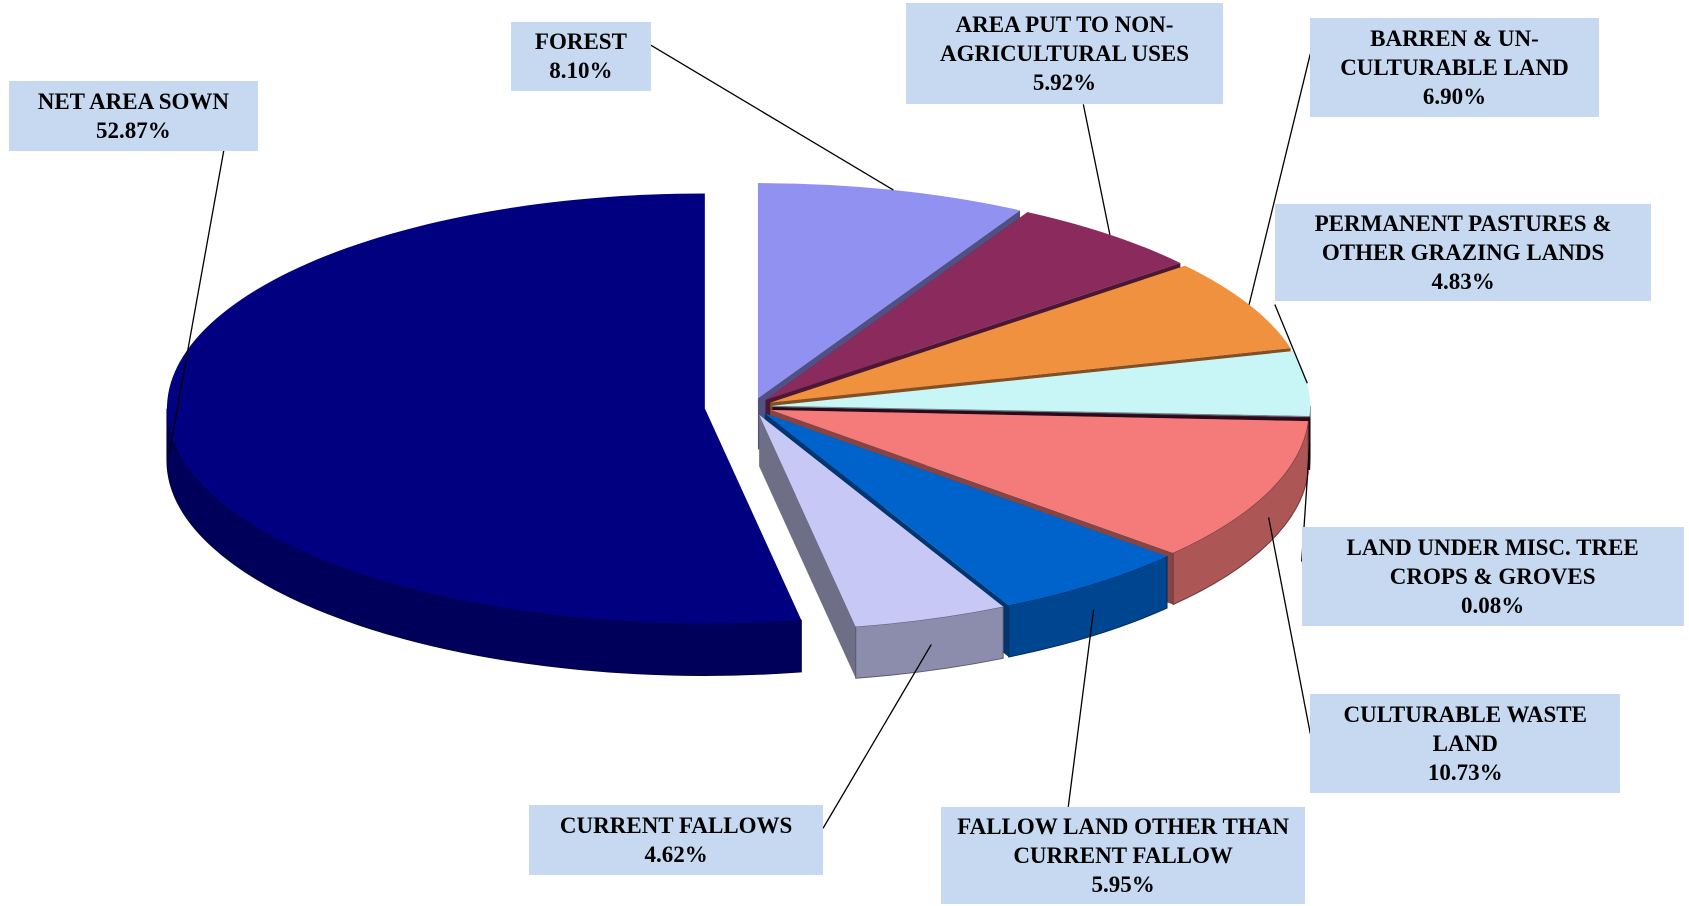  What do you see at coordinates (133, 115) in the screenshot?
I see `data-label: NET AREA SOWN 52.87%` at bounding box center [133, 115].